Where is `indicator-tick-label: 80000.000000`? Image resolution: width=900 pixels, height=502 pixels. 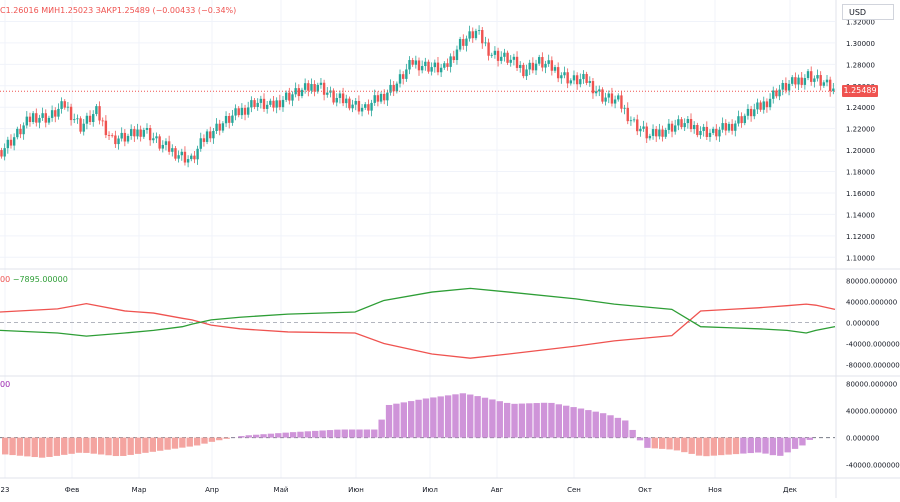
indicator-tick-label: 80000.000000 is located at coordinates (871, 282).